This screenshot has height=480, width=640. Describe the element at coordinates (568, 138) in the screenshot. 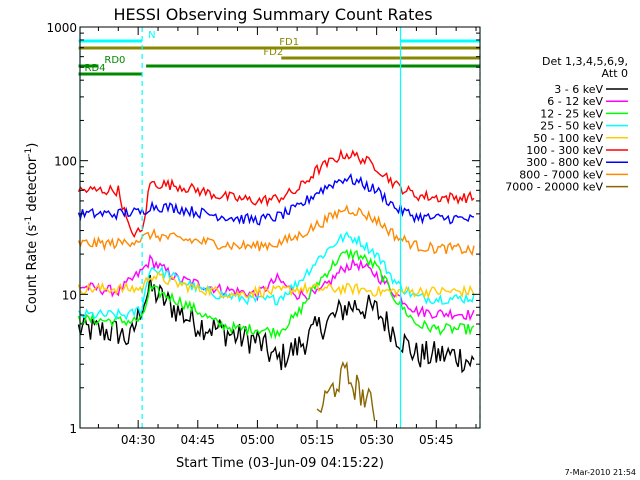

I see `legend-label-4: 50 - 100 keV` at that location.